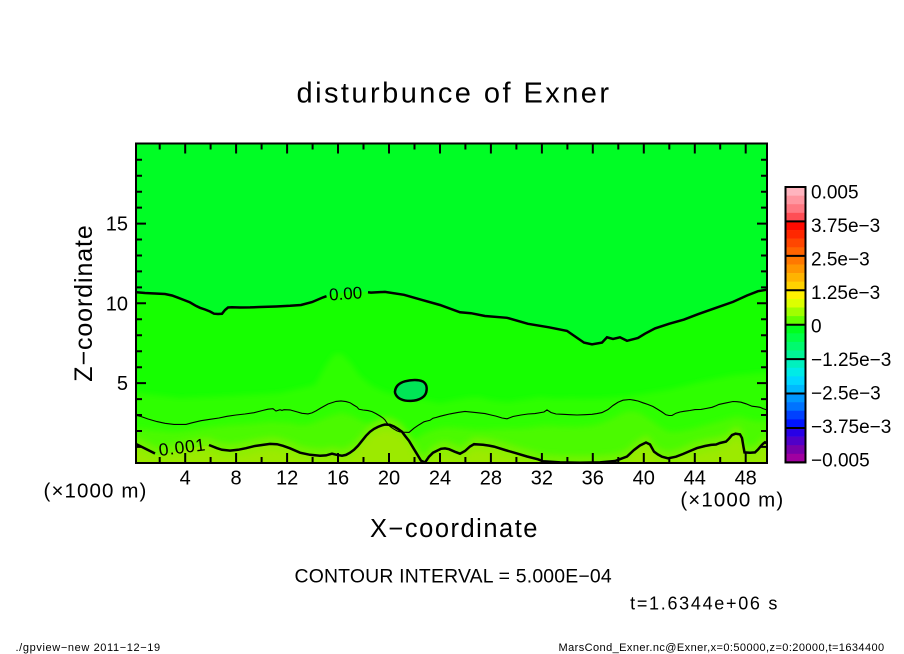 The width and height of the screenshot is (904, 654). I want to click on svg-text: −3.75e−3, so click(851, 427).